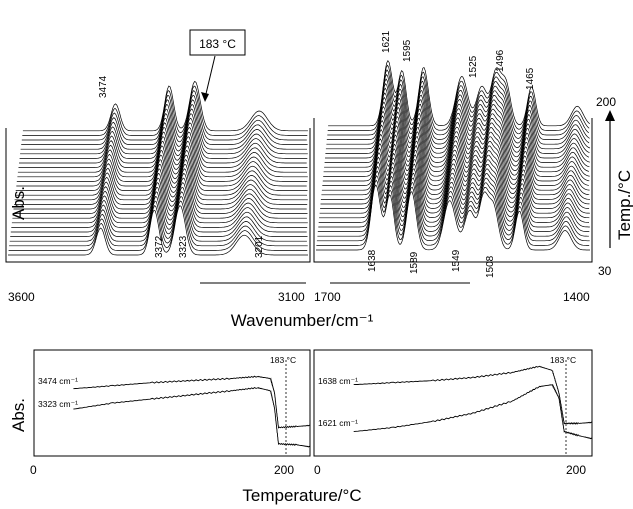  Describe the element at coordinates (338, 381) in the screenshot. I see `series-label-1638: 1638 cm⁻¹` at that location.